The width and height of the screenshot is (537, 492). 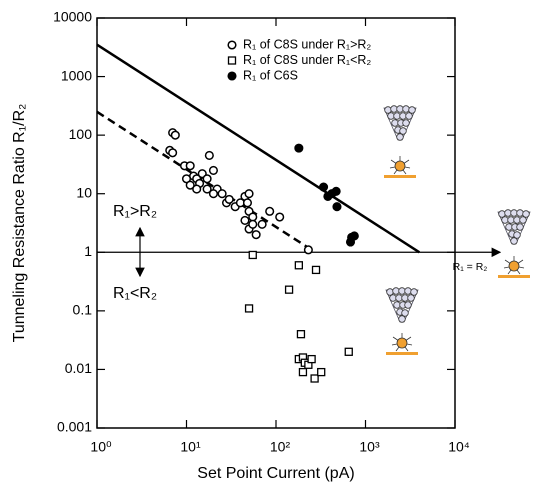 What do you see at coordinates (135, 211) in the screenshot?
I see `annotation: R₁>R₂` at bounding box center [135, 211].